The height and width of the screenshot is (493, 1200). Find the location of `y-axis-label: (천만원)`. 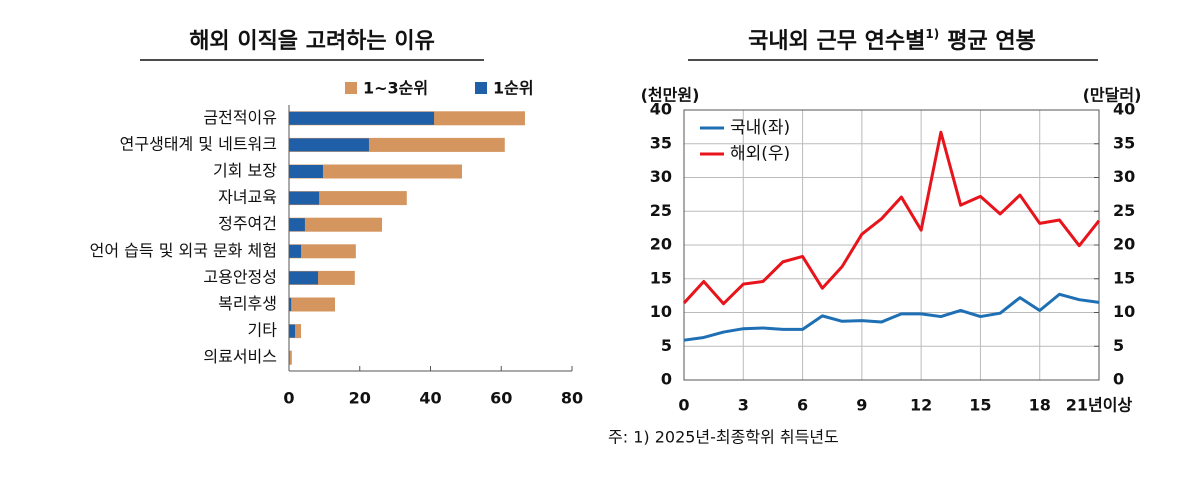

y-axis-label: (천만원) is located at coordinates (670, 95).